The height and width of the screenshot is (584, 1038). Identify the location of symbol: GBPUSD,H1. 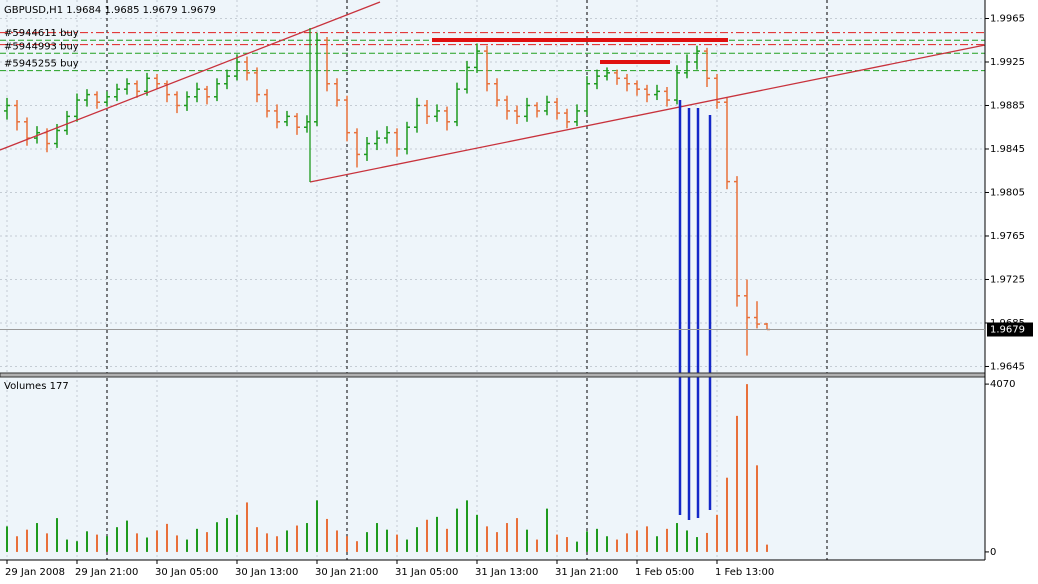
(33, 10).